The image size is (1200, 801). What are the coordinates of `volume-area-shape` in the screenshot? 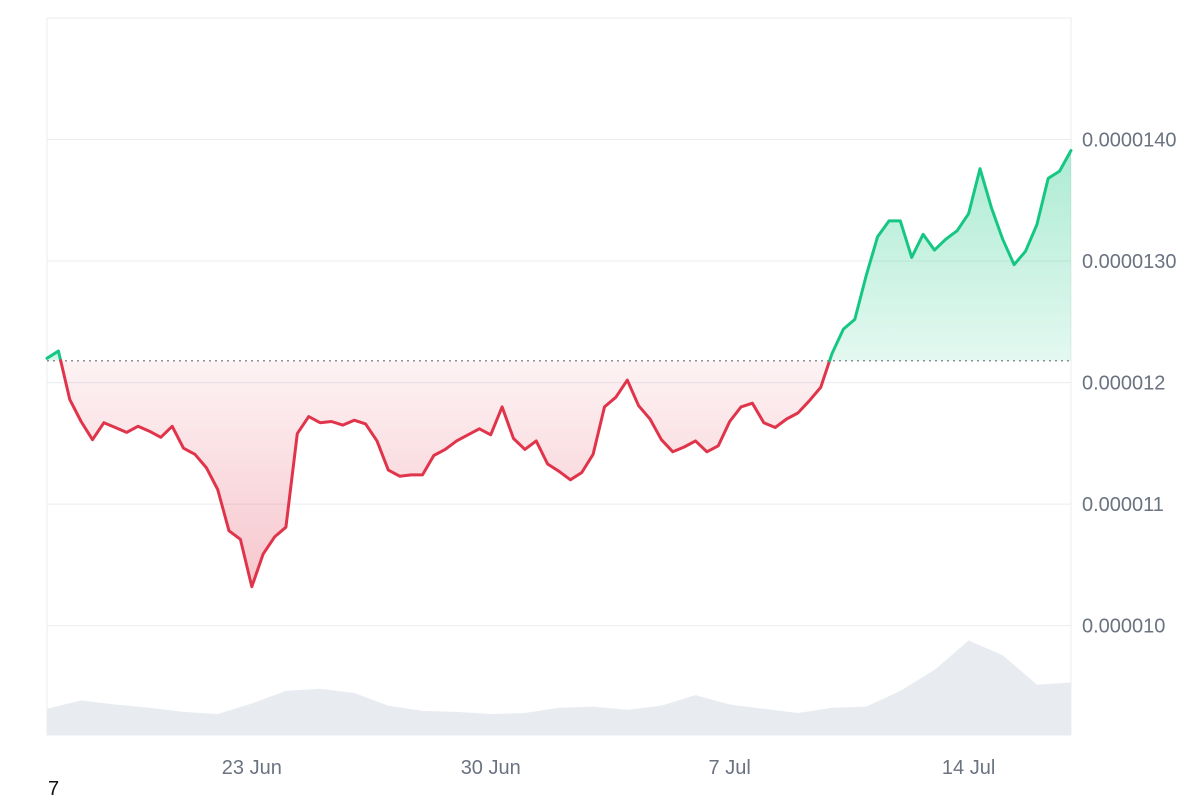 It's located at (559, 687).